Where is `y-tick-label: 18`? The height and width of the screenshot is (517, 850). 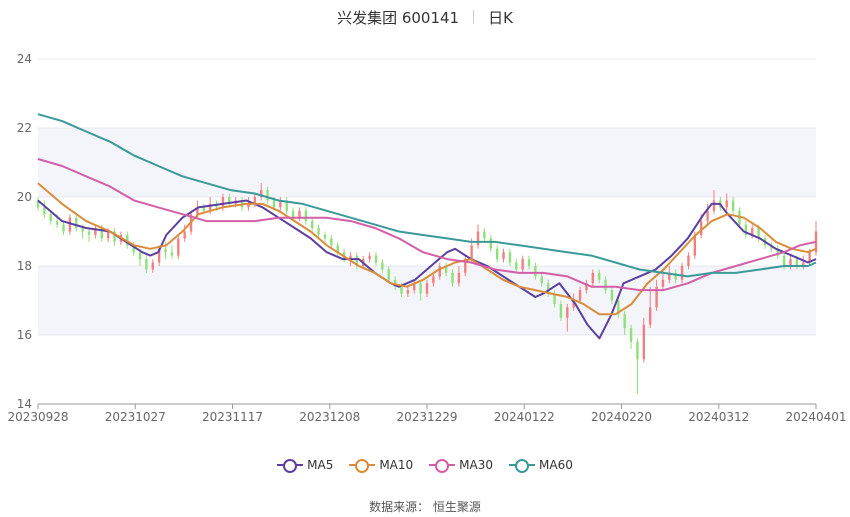
y-tick-label: 18 is located at coordinates (24, 266).